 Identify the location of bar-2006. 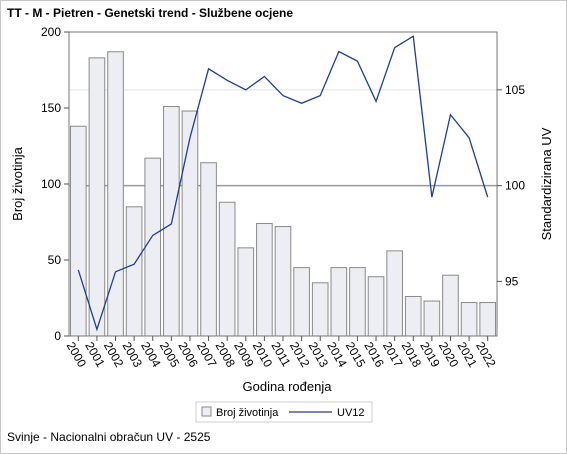
(190, 223).